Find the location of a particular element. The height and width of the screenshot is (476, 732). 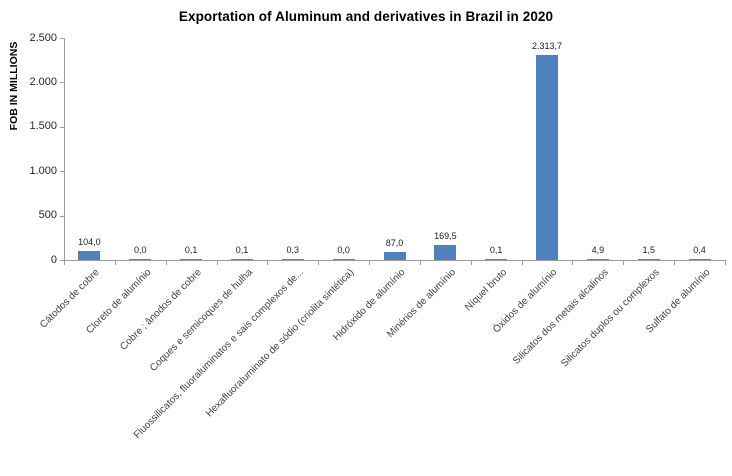

bar-value-label: 0,3 is located at coordinates (293, 249).